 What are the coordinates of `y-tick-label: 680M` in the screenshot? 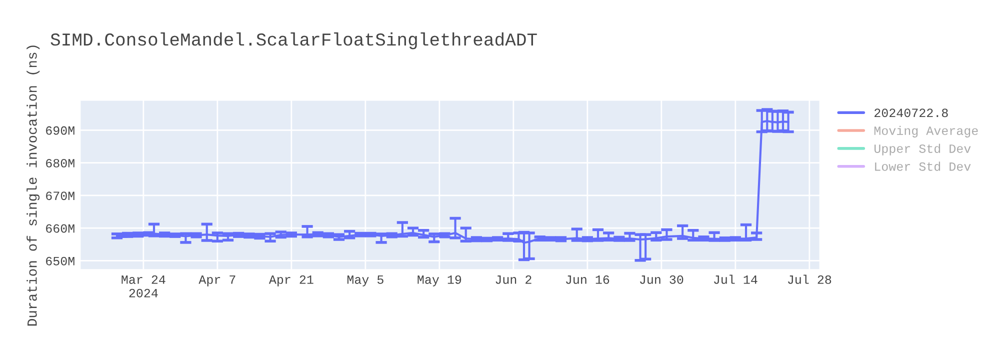 It's located at (60, 163).